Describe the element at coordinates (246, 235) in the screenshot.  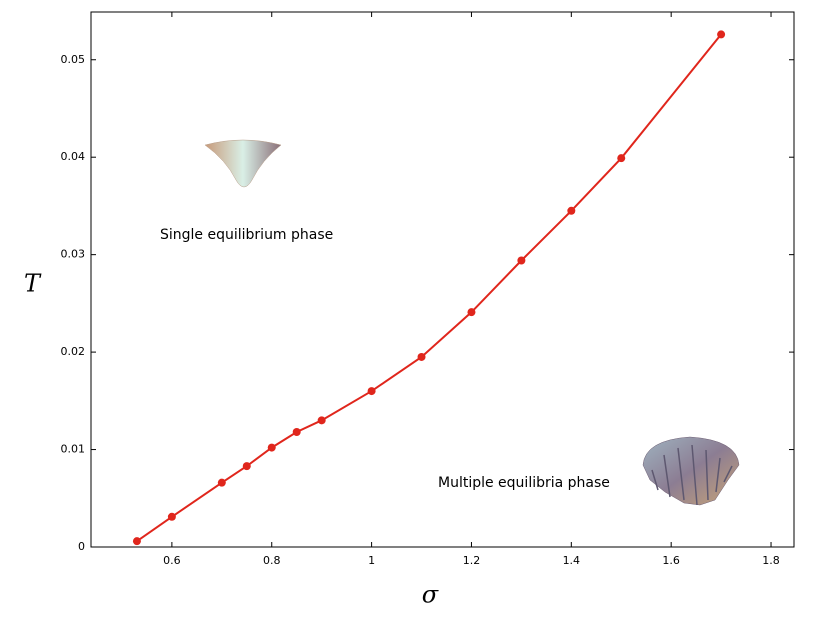
I see `annotation: Single equilibrium phase` at that location.